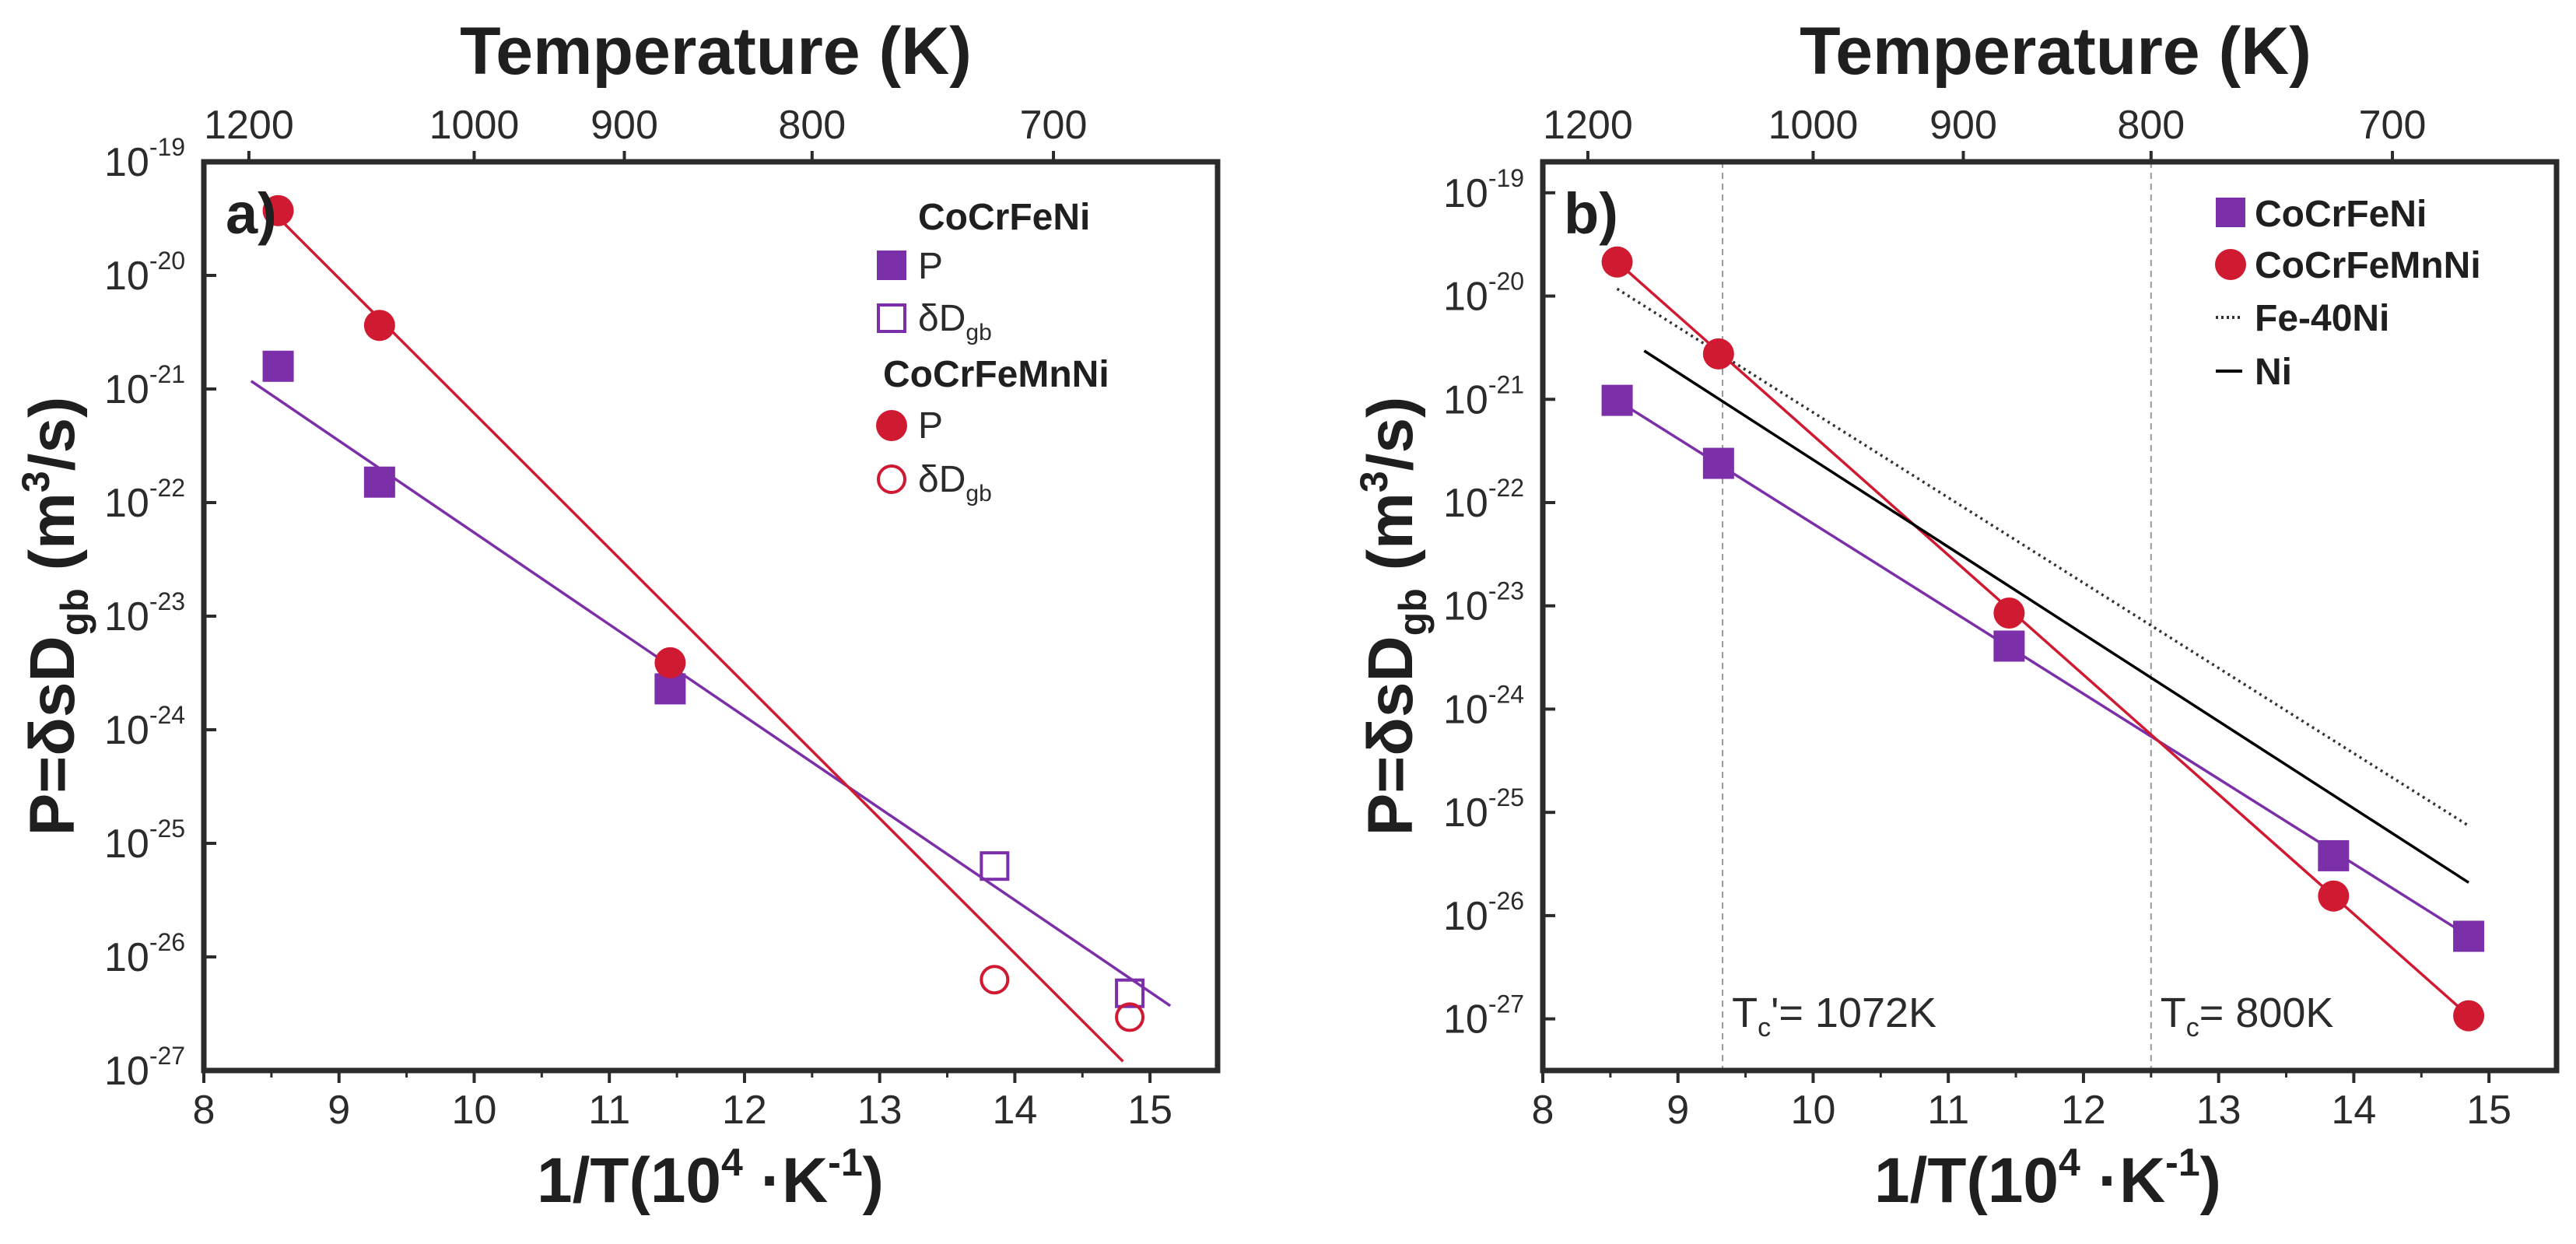 Image resolution: width=2576 pixels, height=1244 pixels. What do you see at coordinates (2322, 319) in the screenshot?
I see `legend-fe40ni-label: Fe-40Ni` at bounding box center [2322, 319].